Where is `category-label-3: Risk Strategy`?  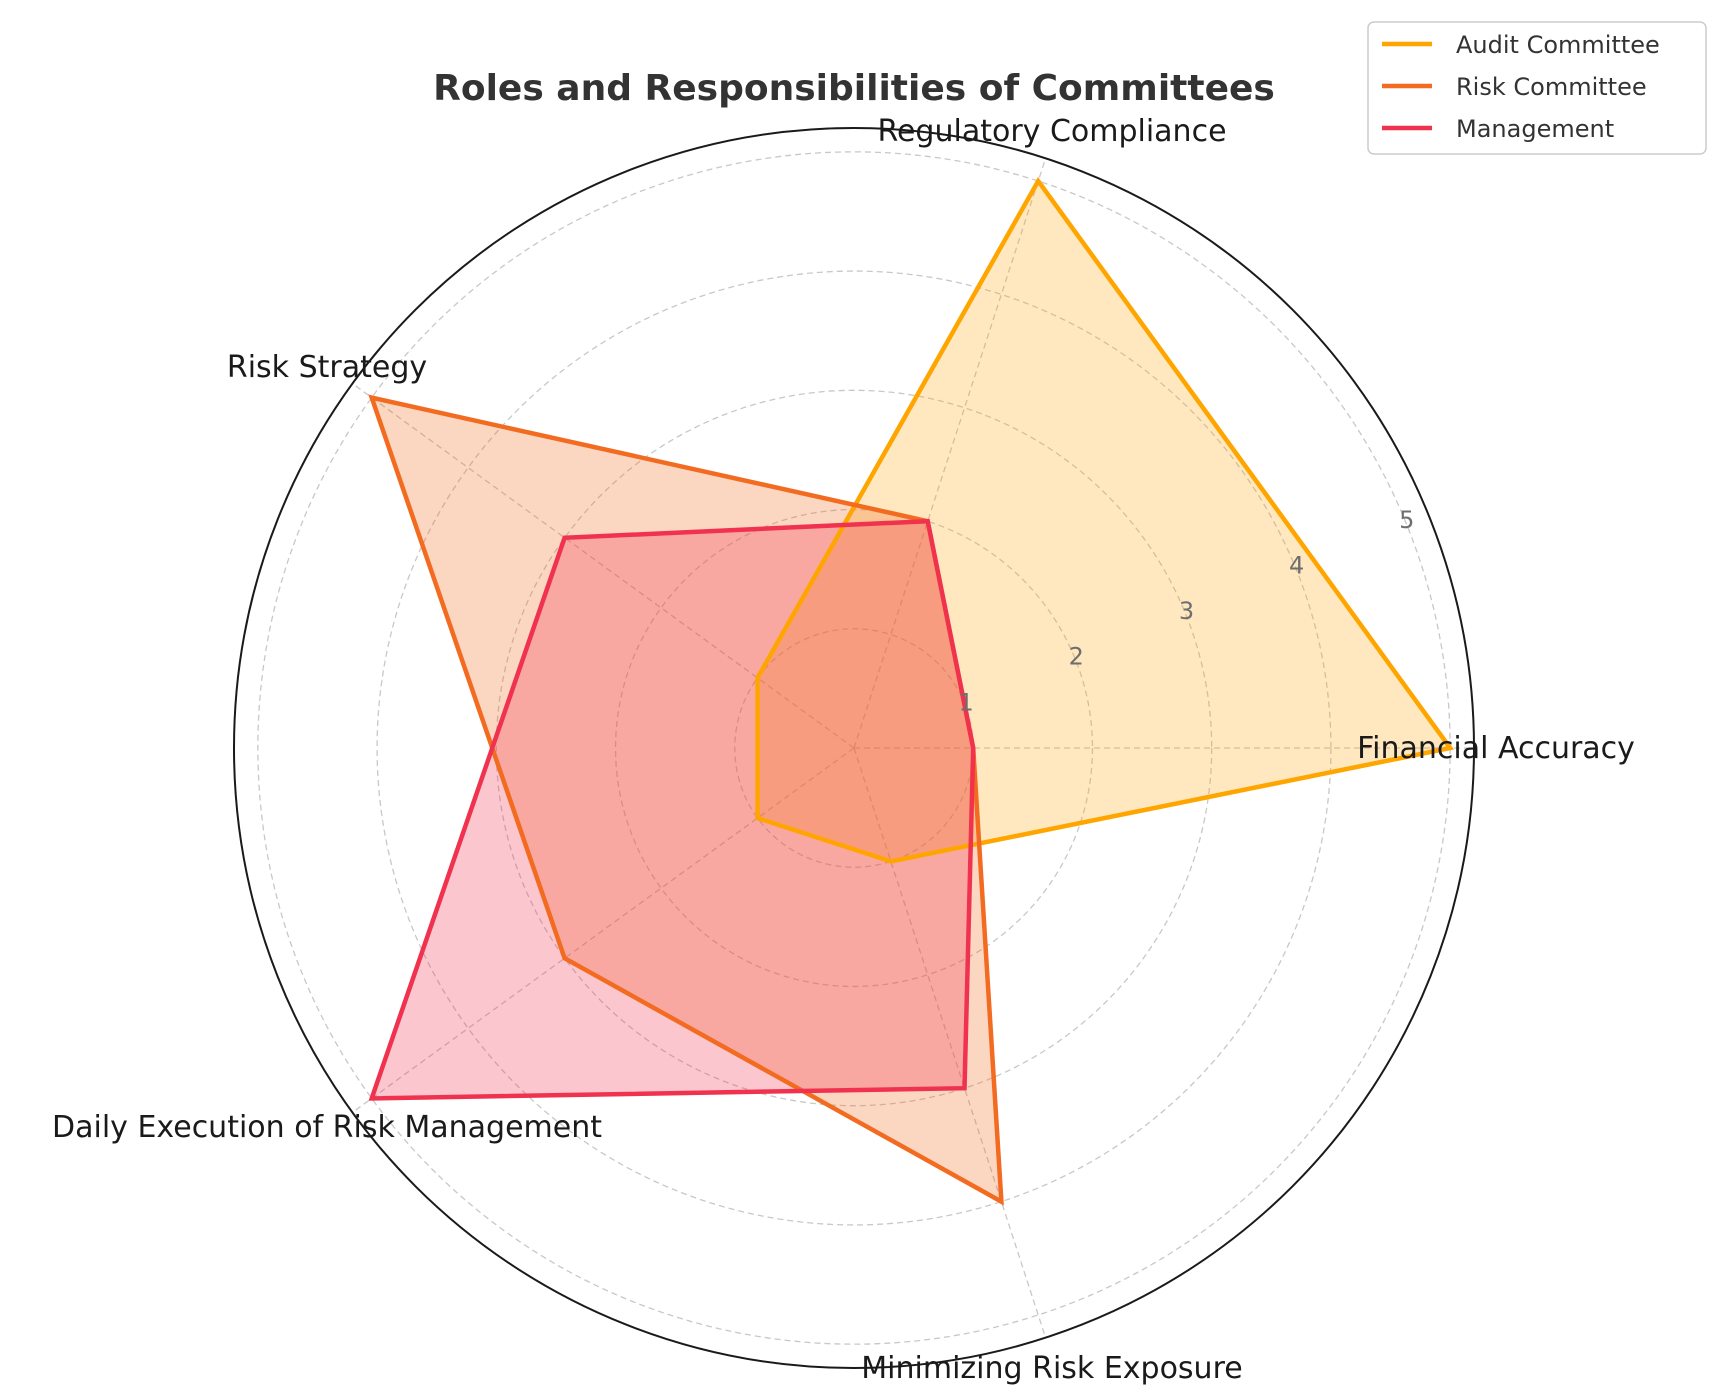
category-label-3: Risk Strategy is located at coordinates (327, 367).